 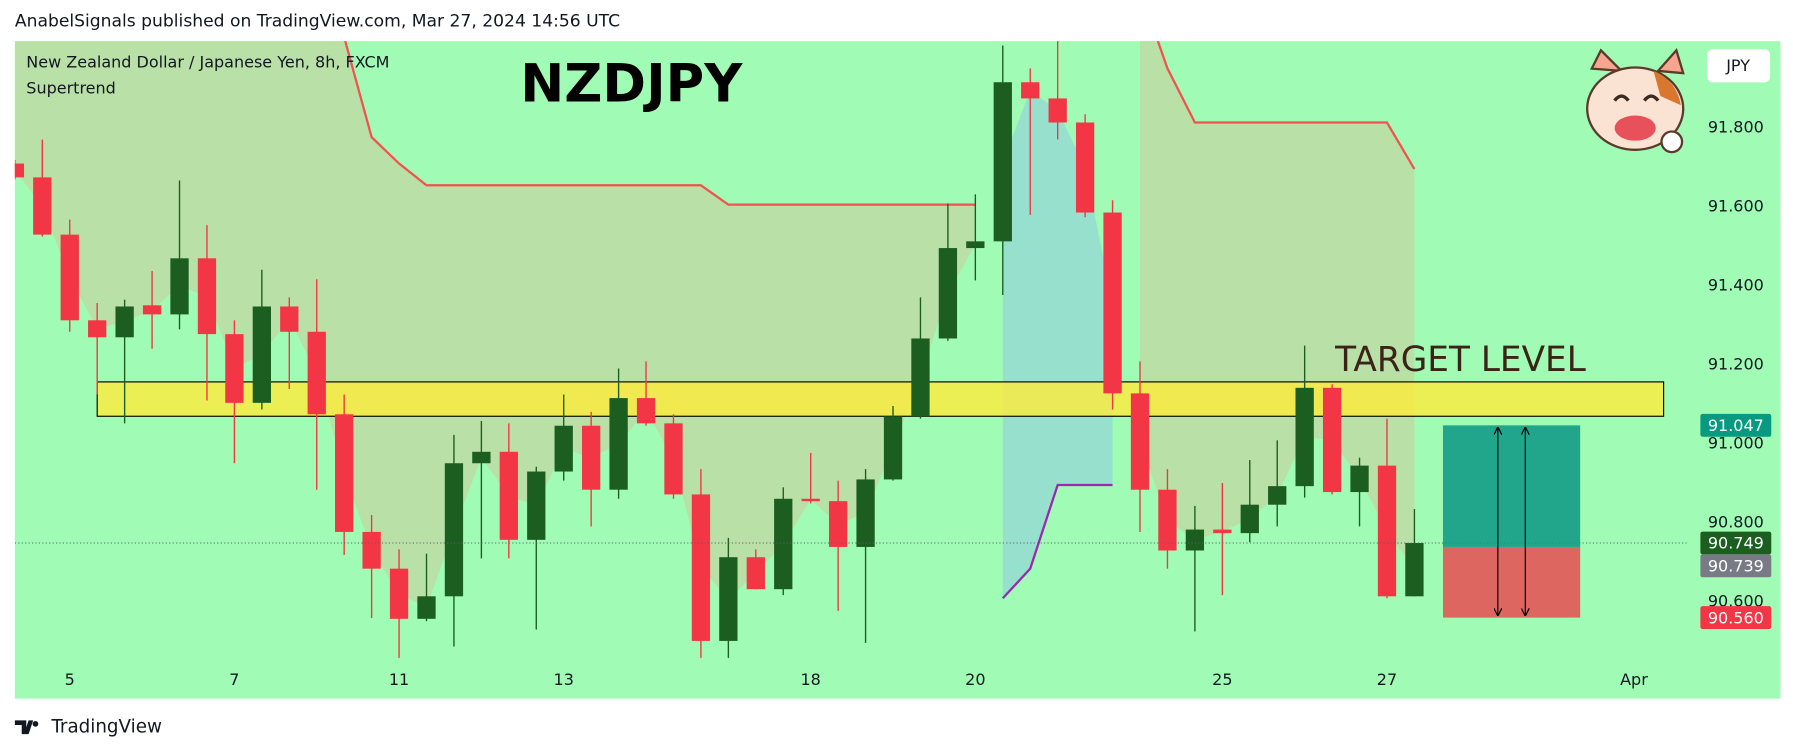 What do you see at coordinates (106, 726) in the screenshot?
I see `footer-brand: TradingView` at bounding box center [106, 726].